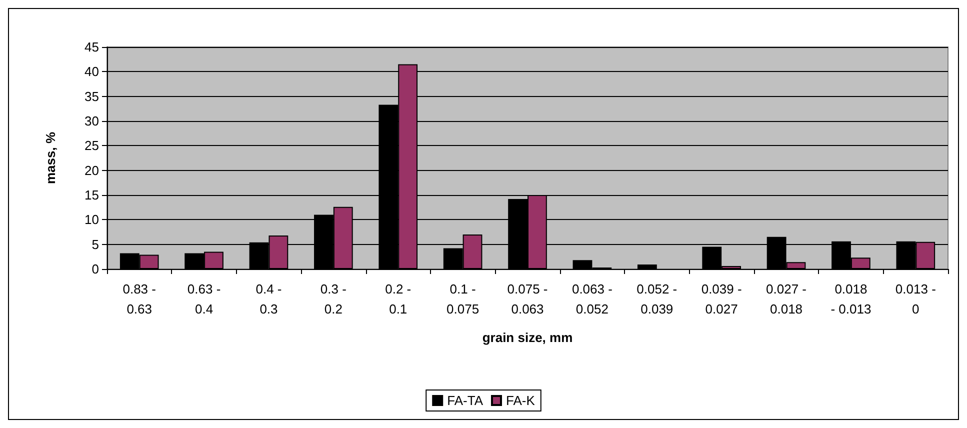 Image resolution: width=967 pixels, height=428 pixels. What do you see at coordinates (657, 299) in the screenshot?
I see `x-tick-label: 0.052 - 0.039` at bounding box center [657, 299].